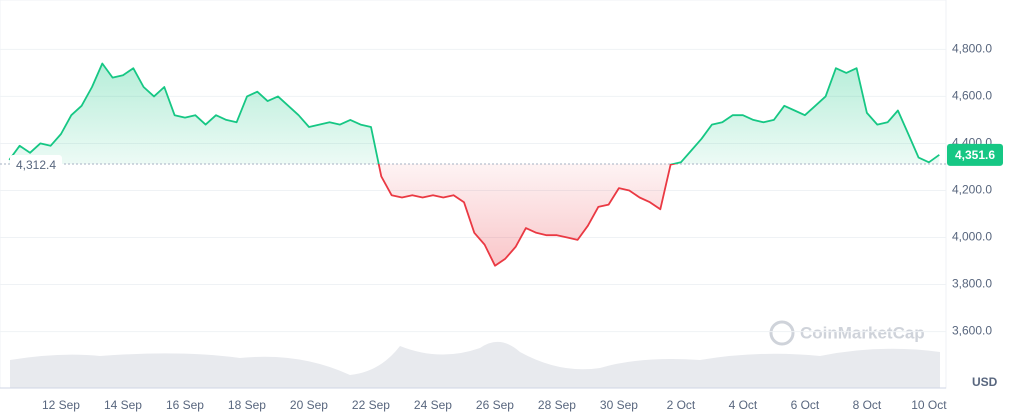  Describe the element at coordinates (862, 332) in the screenshot. I see `watermark-text: CoinMarketCap` at that location.